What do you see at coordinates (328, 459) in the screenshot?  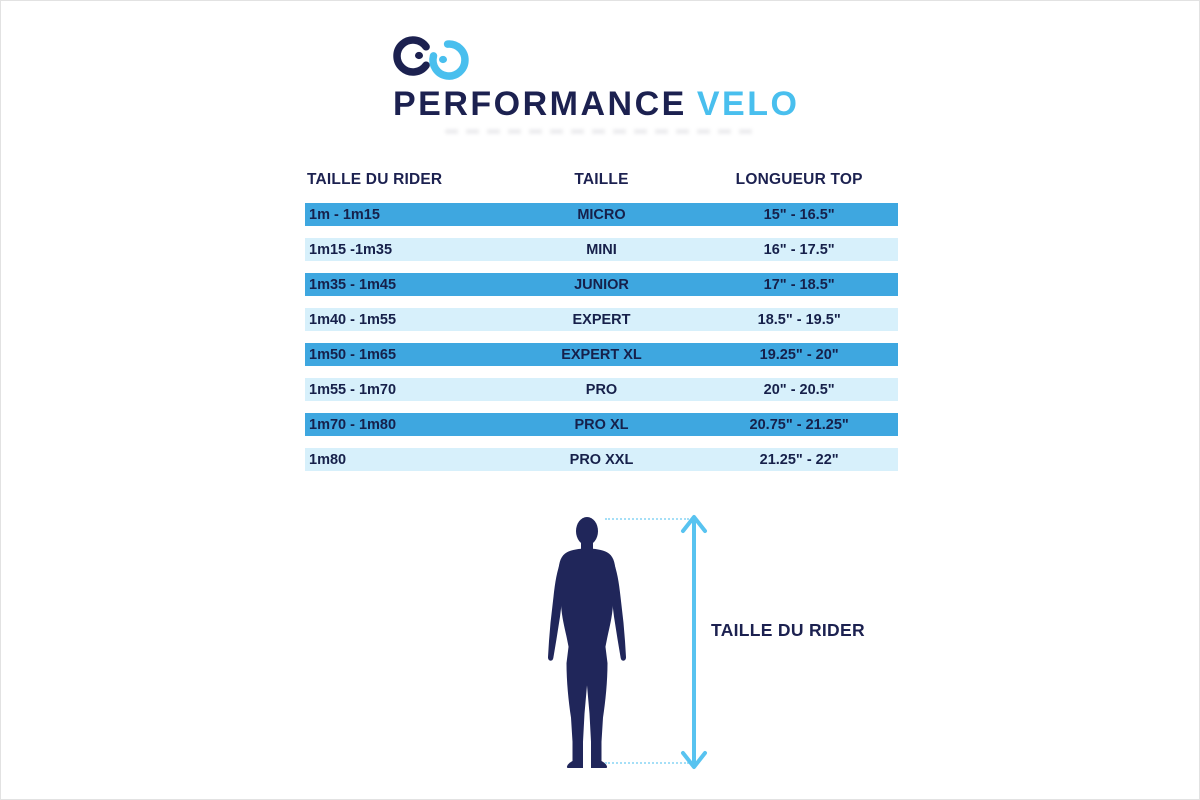 I see `cell-rider-height: 1m80` at bounding box center [328, 459].